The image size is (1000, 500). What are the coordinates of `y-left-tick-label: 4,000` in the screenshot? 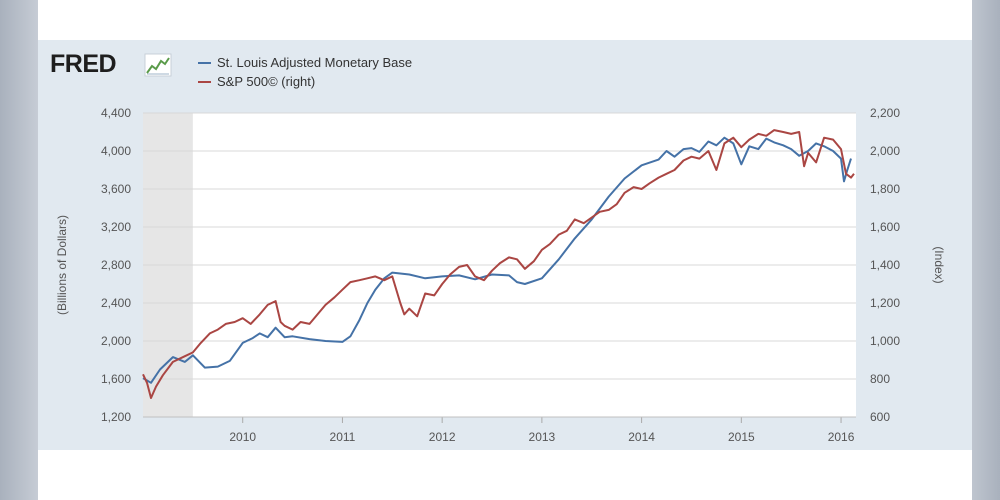 It's located at (116, 151).